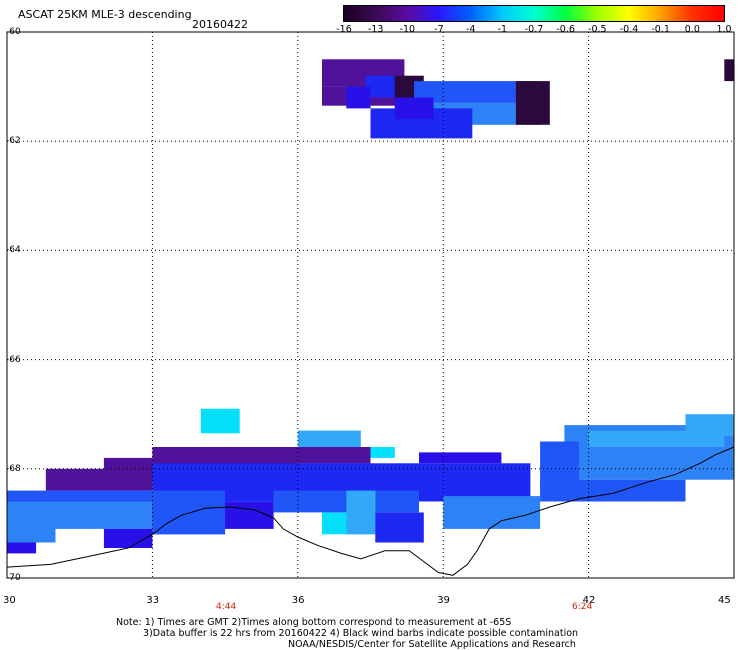 Image resolution: width=740 pixels, height=650 pixels. What do you see at coordinates (407, 29) in the screenshot?
I see `colorbar-label: -10` at bounding box center [407, 29].